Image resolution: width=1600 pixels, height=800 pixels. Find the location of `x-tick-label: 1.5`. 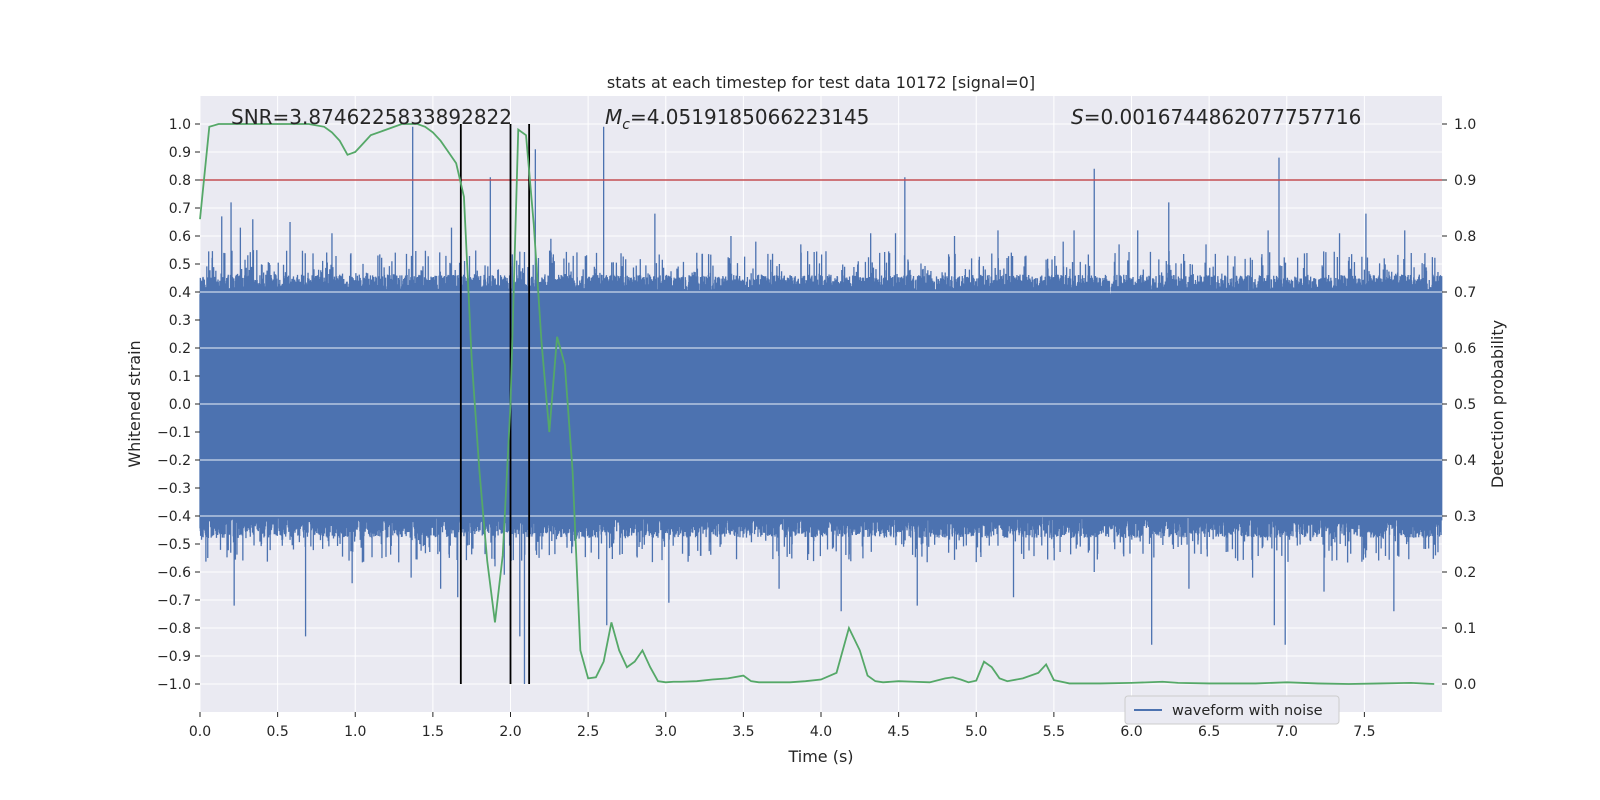

x-tick-label: 1.5 is located at coordinates (433, 732).